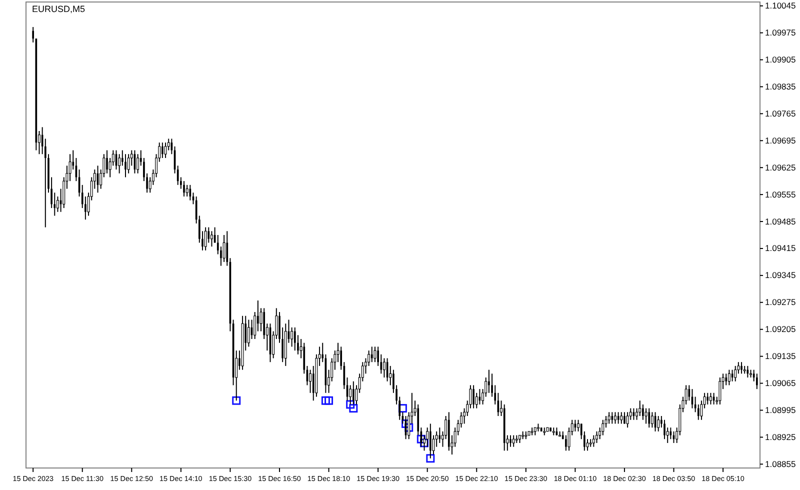  I want to click on y-tick-label: 1.09555, so click(780, 194).